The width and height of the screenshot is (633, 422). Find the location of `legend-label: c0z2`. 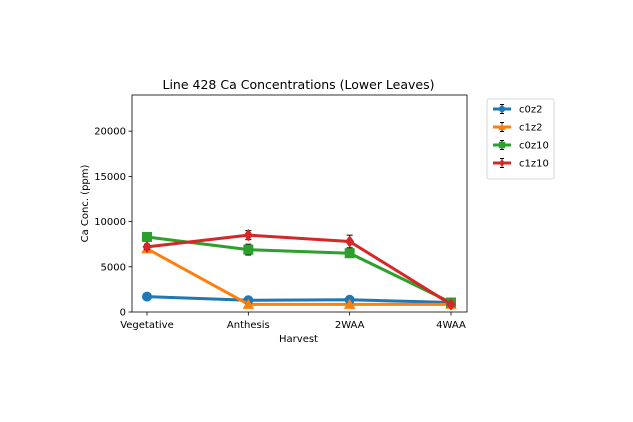

legend-label: c0z2 is located at coordinates (530, 110).